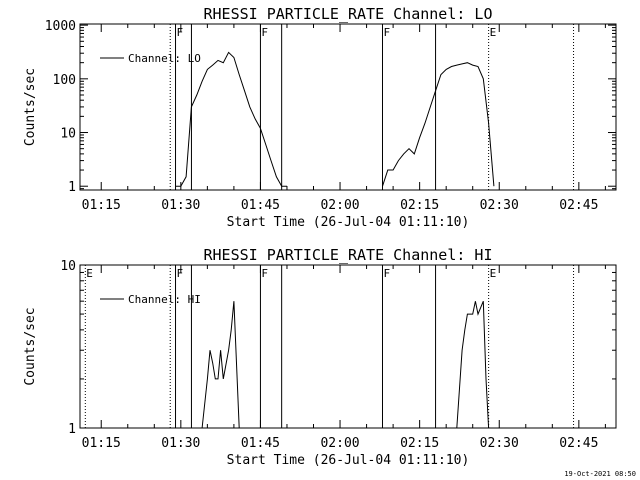 The width and height of the screenshot is (640, 480). I want to click on legend-label: Channel: HI, so click(164, 299).